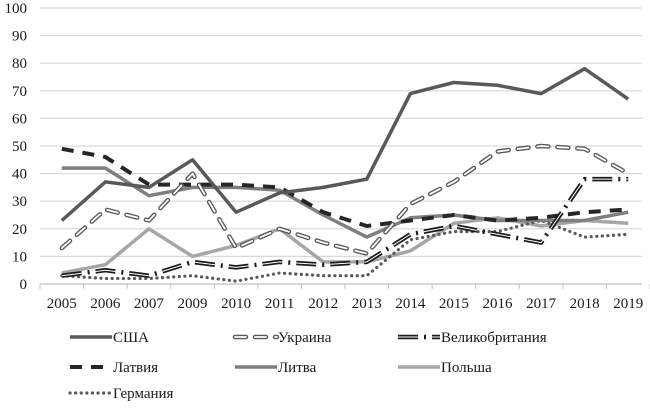 This screenshot has width=650, height=408. Describe the element at coordinates (62, 304) in the screenshot. I see `x-tick-label: 2005` at that location.